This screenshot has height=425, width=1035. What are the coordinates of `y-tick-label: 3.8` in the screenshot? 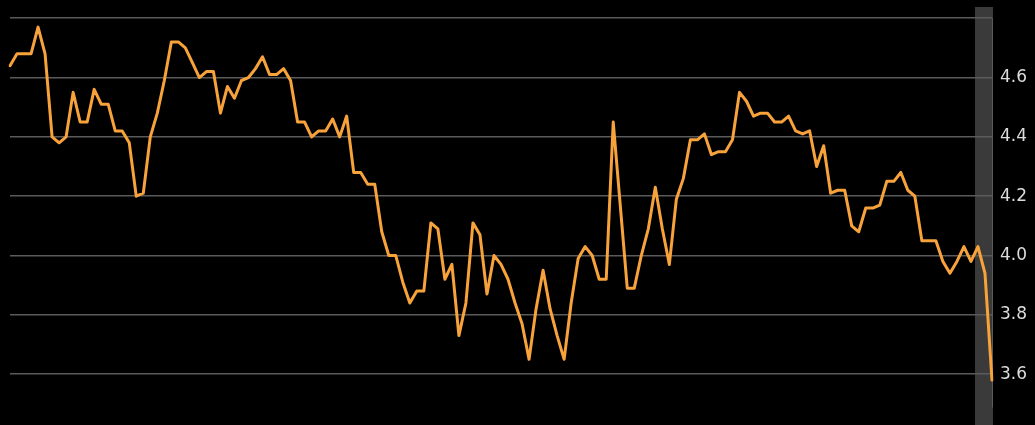 It's located at (1014, 313).